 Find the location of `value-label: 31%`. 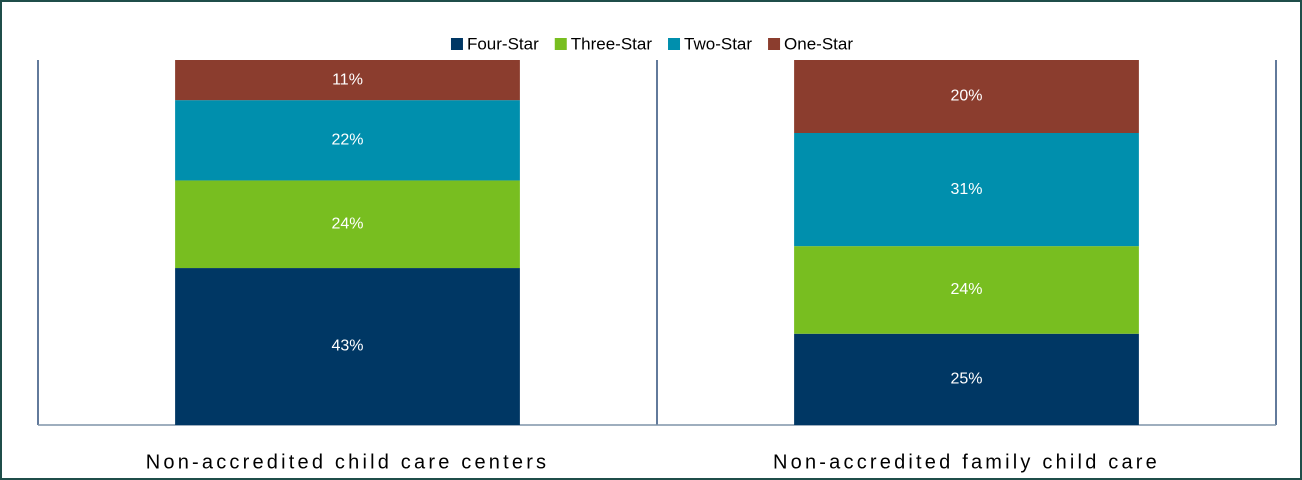

value-label: 31% is located at coordinates (966, 189).